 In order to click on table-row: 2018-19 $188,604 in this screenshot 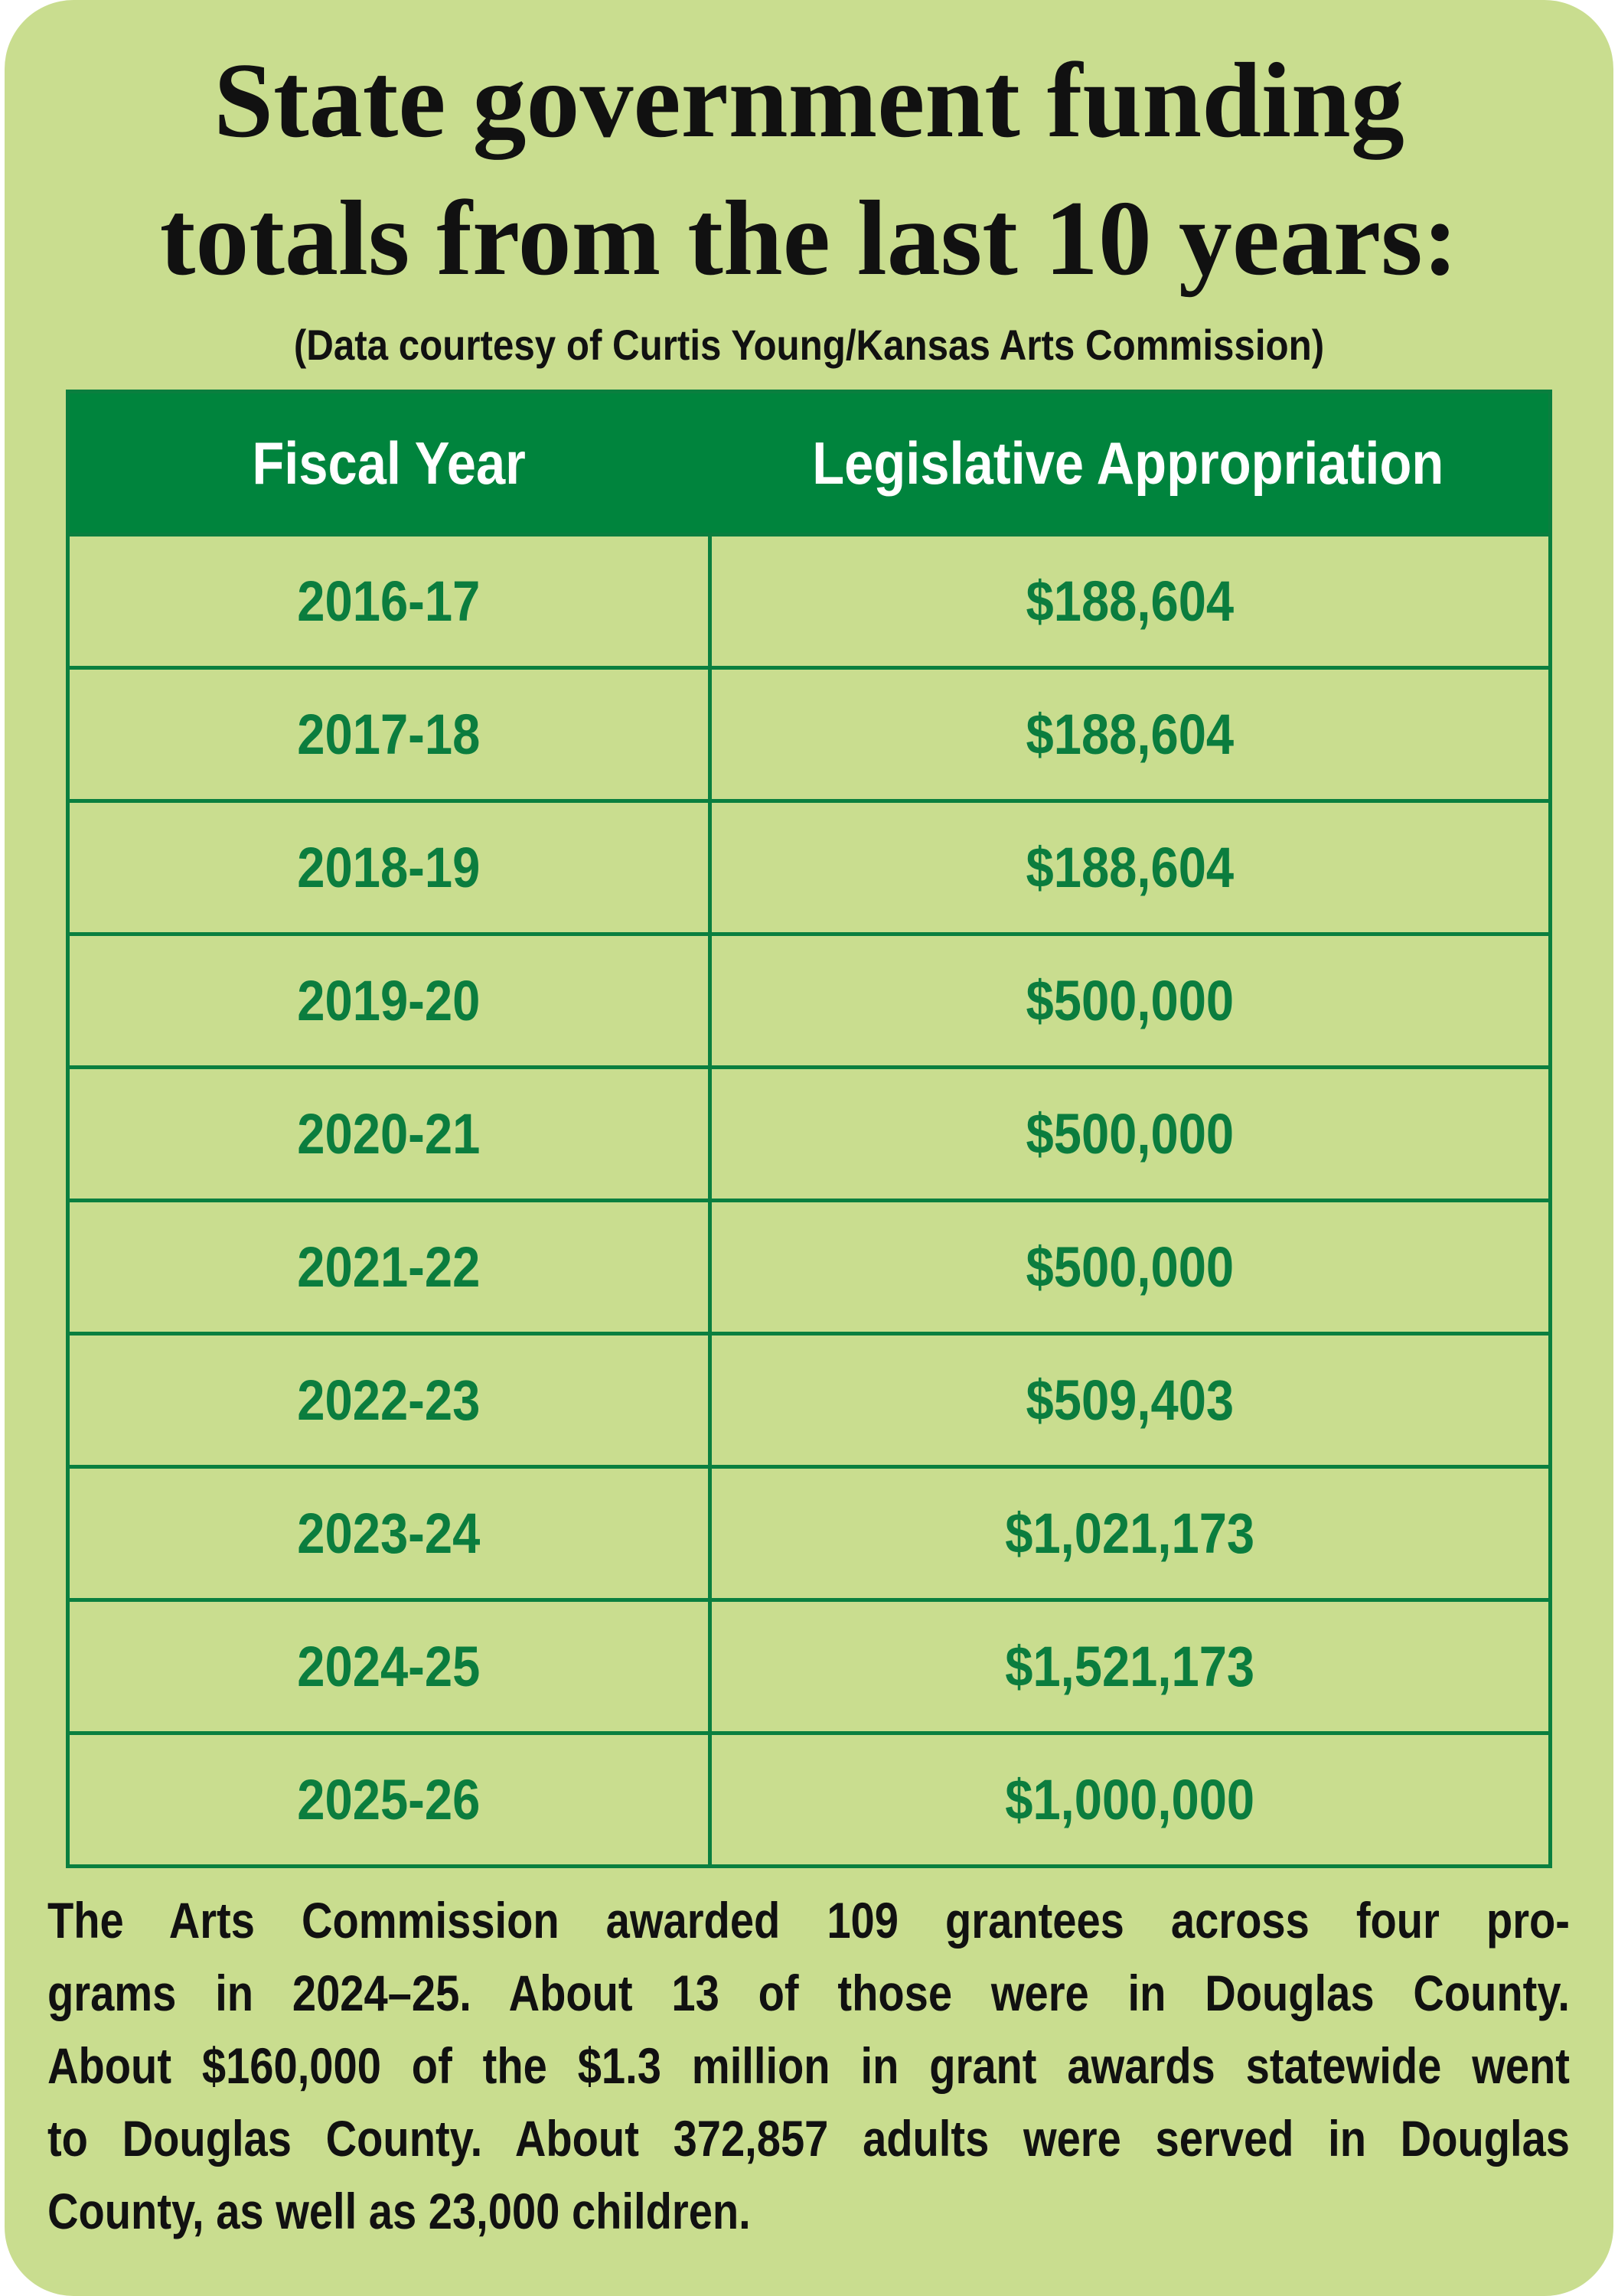, I will do `click(809, 865)`.